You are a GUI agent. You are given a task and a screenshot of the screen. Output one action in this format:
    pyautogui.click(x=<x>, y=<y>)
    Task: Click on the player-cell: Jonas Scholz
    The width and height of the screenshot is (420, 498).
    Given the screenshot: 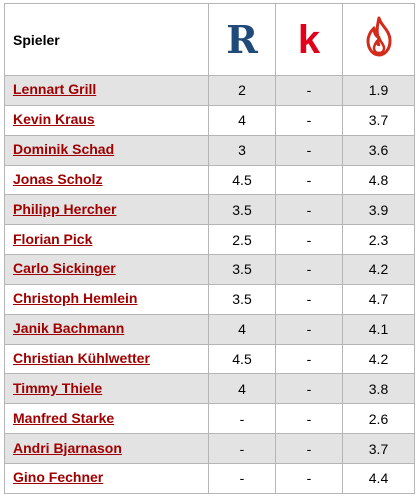 What is the action you would take?
    pyautogui.click(x=106, y=180)
    